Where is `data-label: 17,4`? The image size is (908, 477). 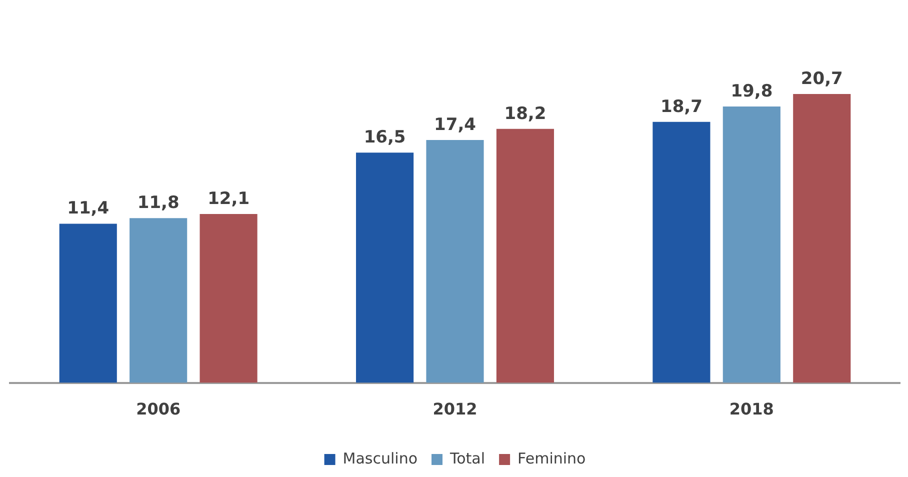 data-label: 17,4 is located at coordinates (455, 124).